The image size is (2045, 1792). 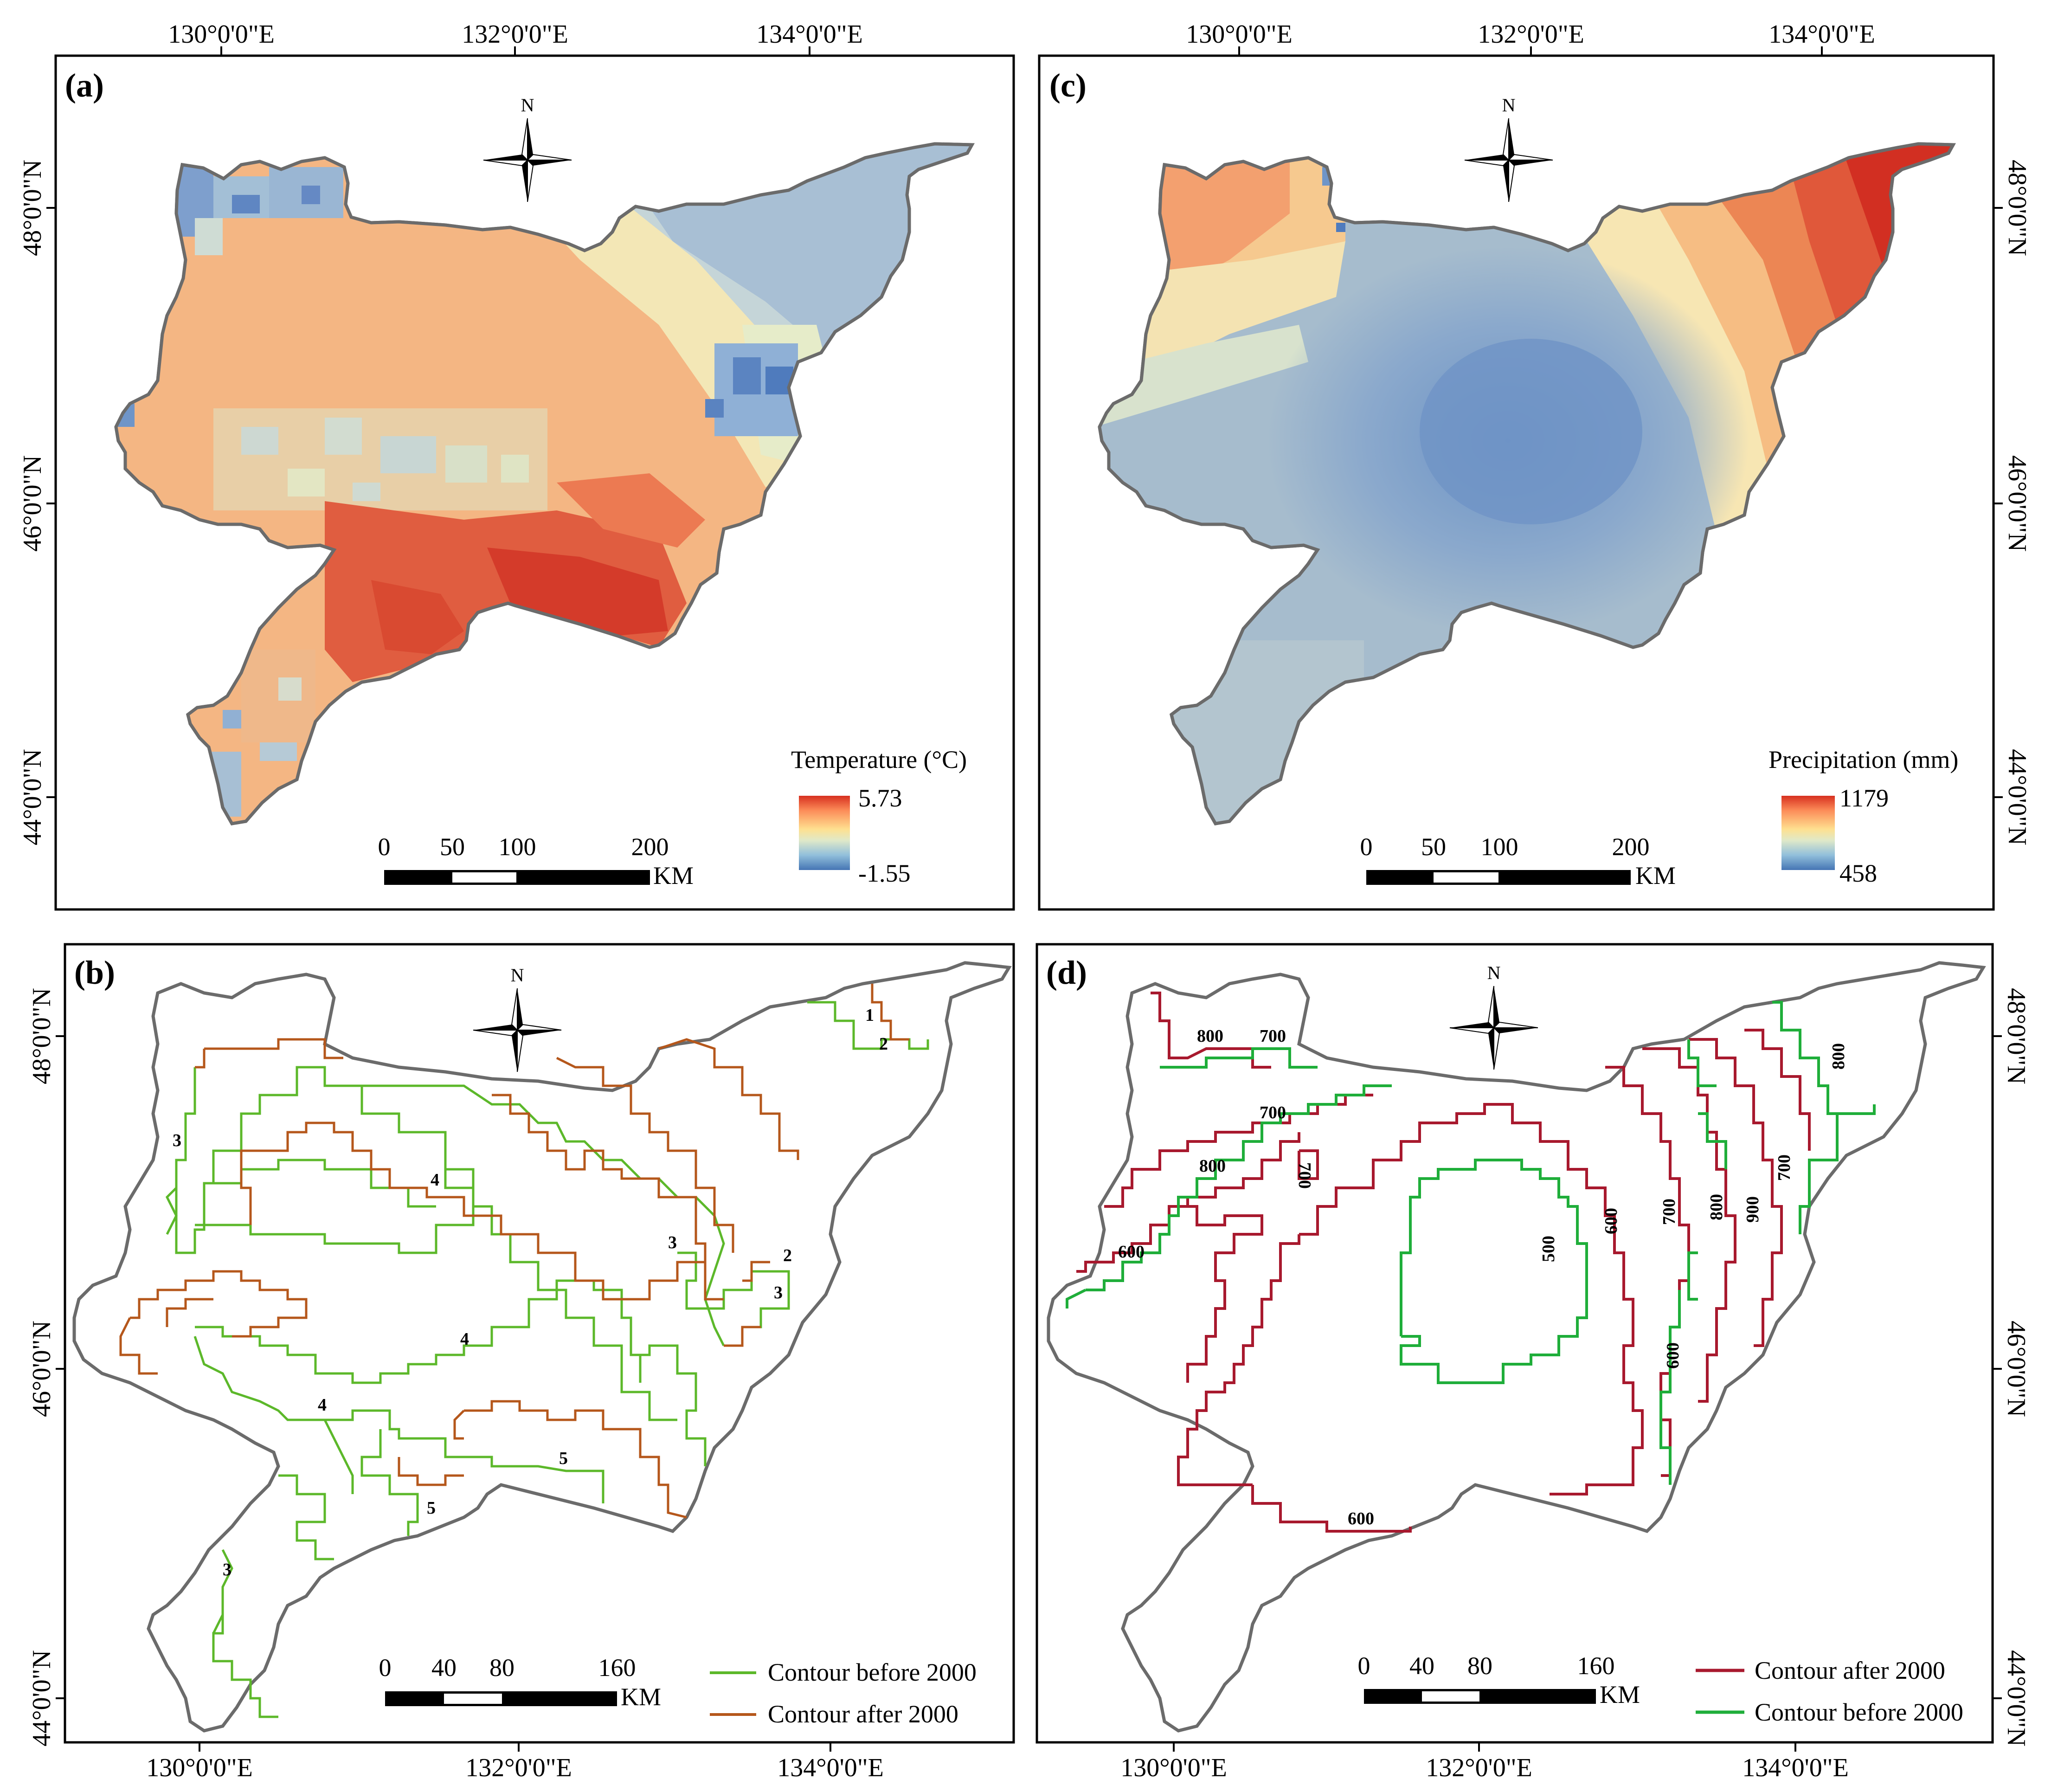 I want to click on panel-a-scale-bar: 0 50 100 200 KM, so click(x=536, y=861).